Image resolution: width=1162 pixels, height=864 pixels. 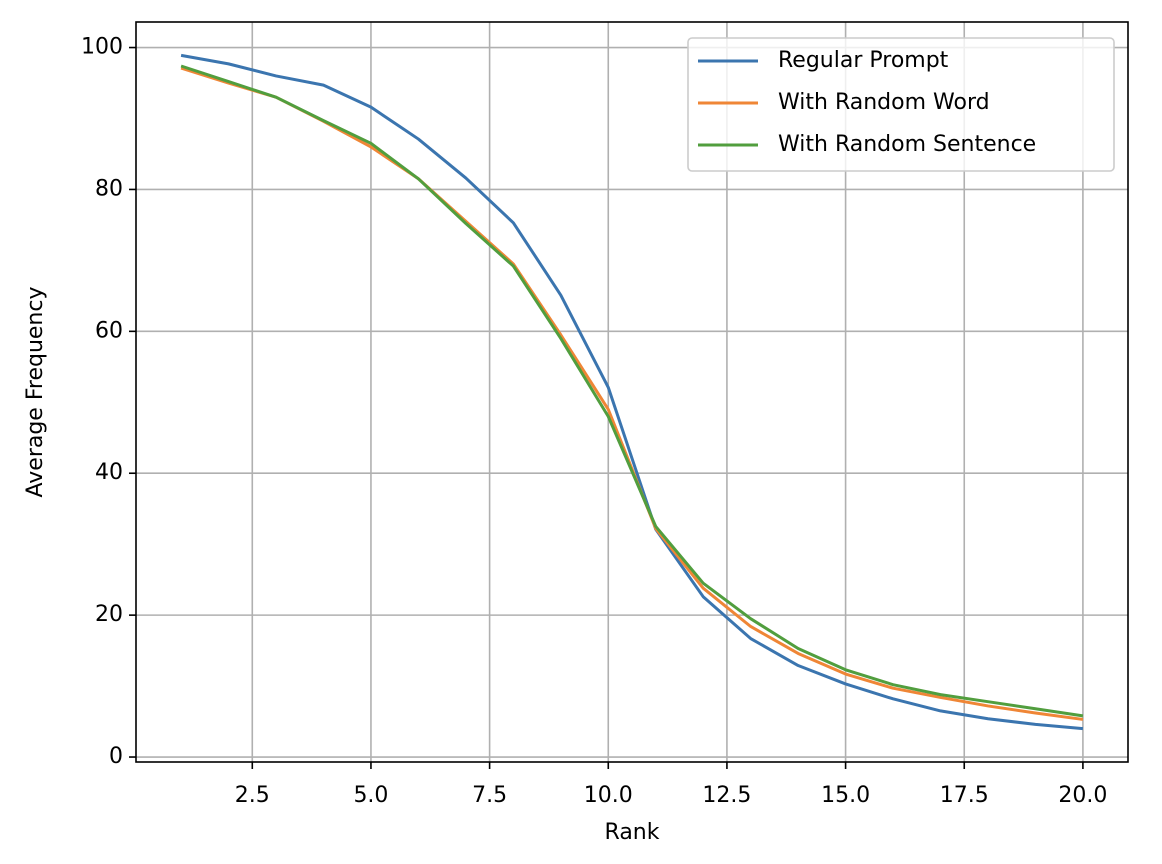 What do you see at coordinates (726, 795) in the screenshot?
I see `x-tick-label: 12.5` at bounding box center [726, 795].